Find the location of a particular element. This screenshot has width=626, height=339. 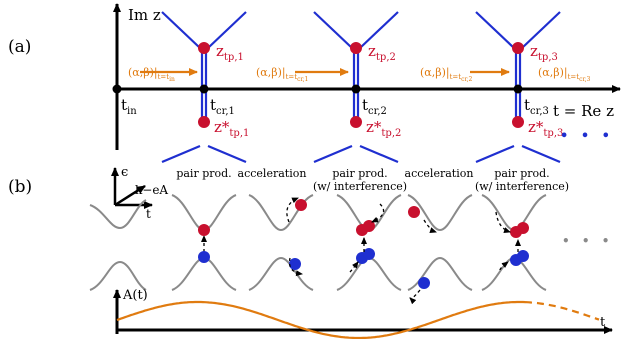

crossing-2: tcr,2 ztp,2 z*tp,2 is located at coordinates (357, 87).